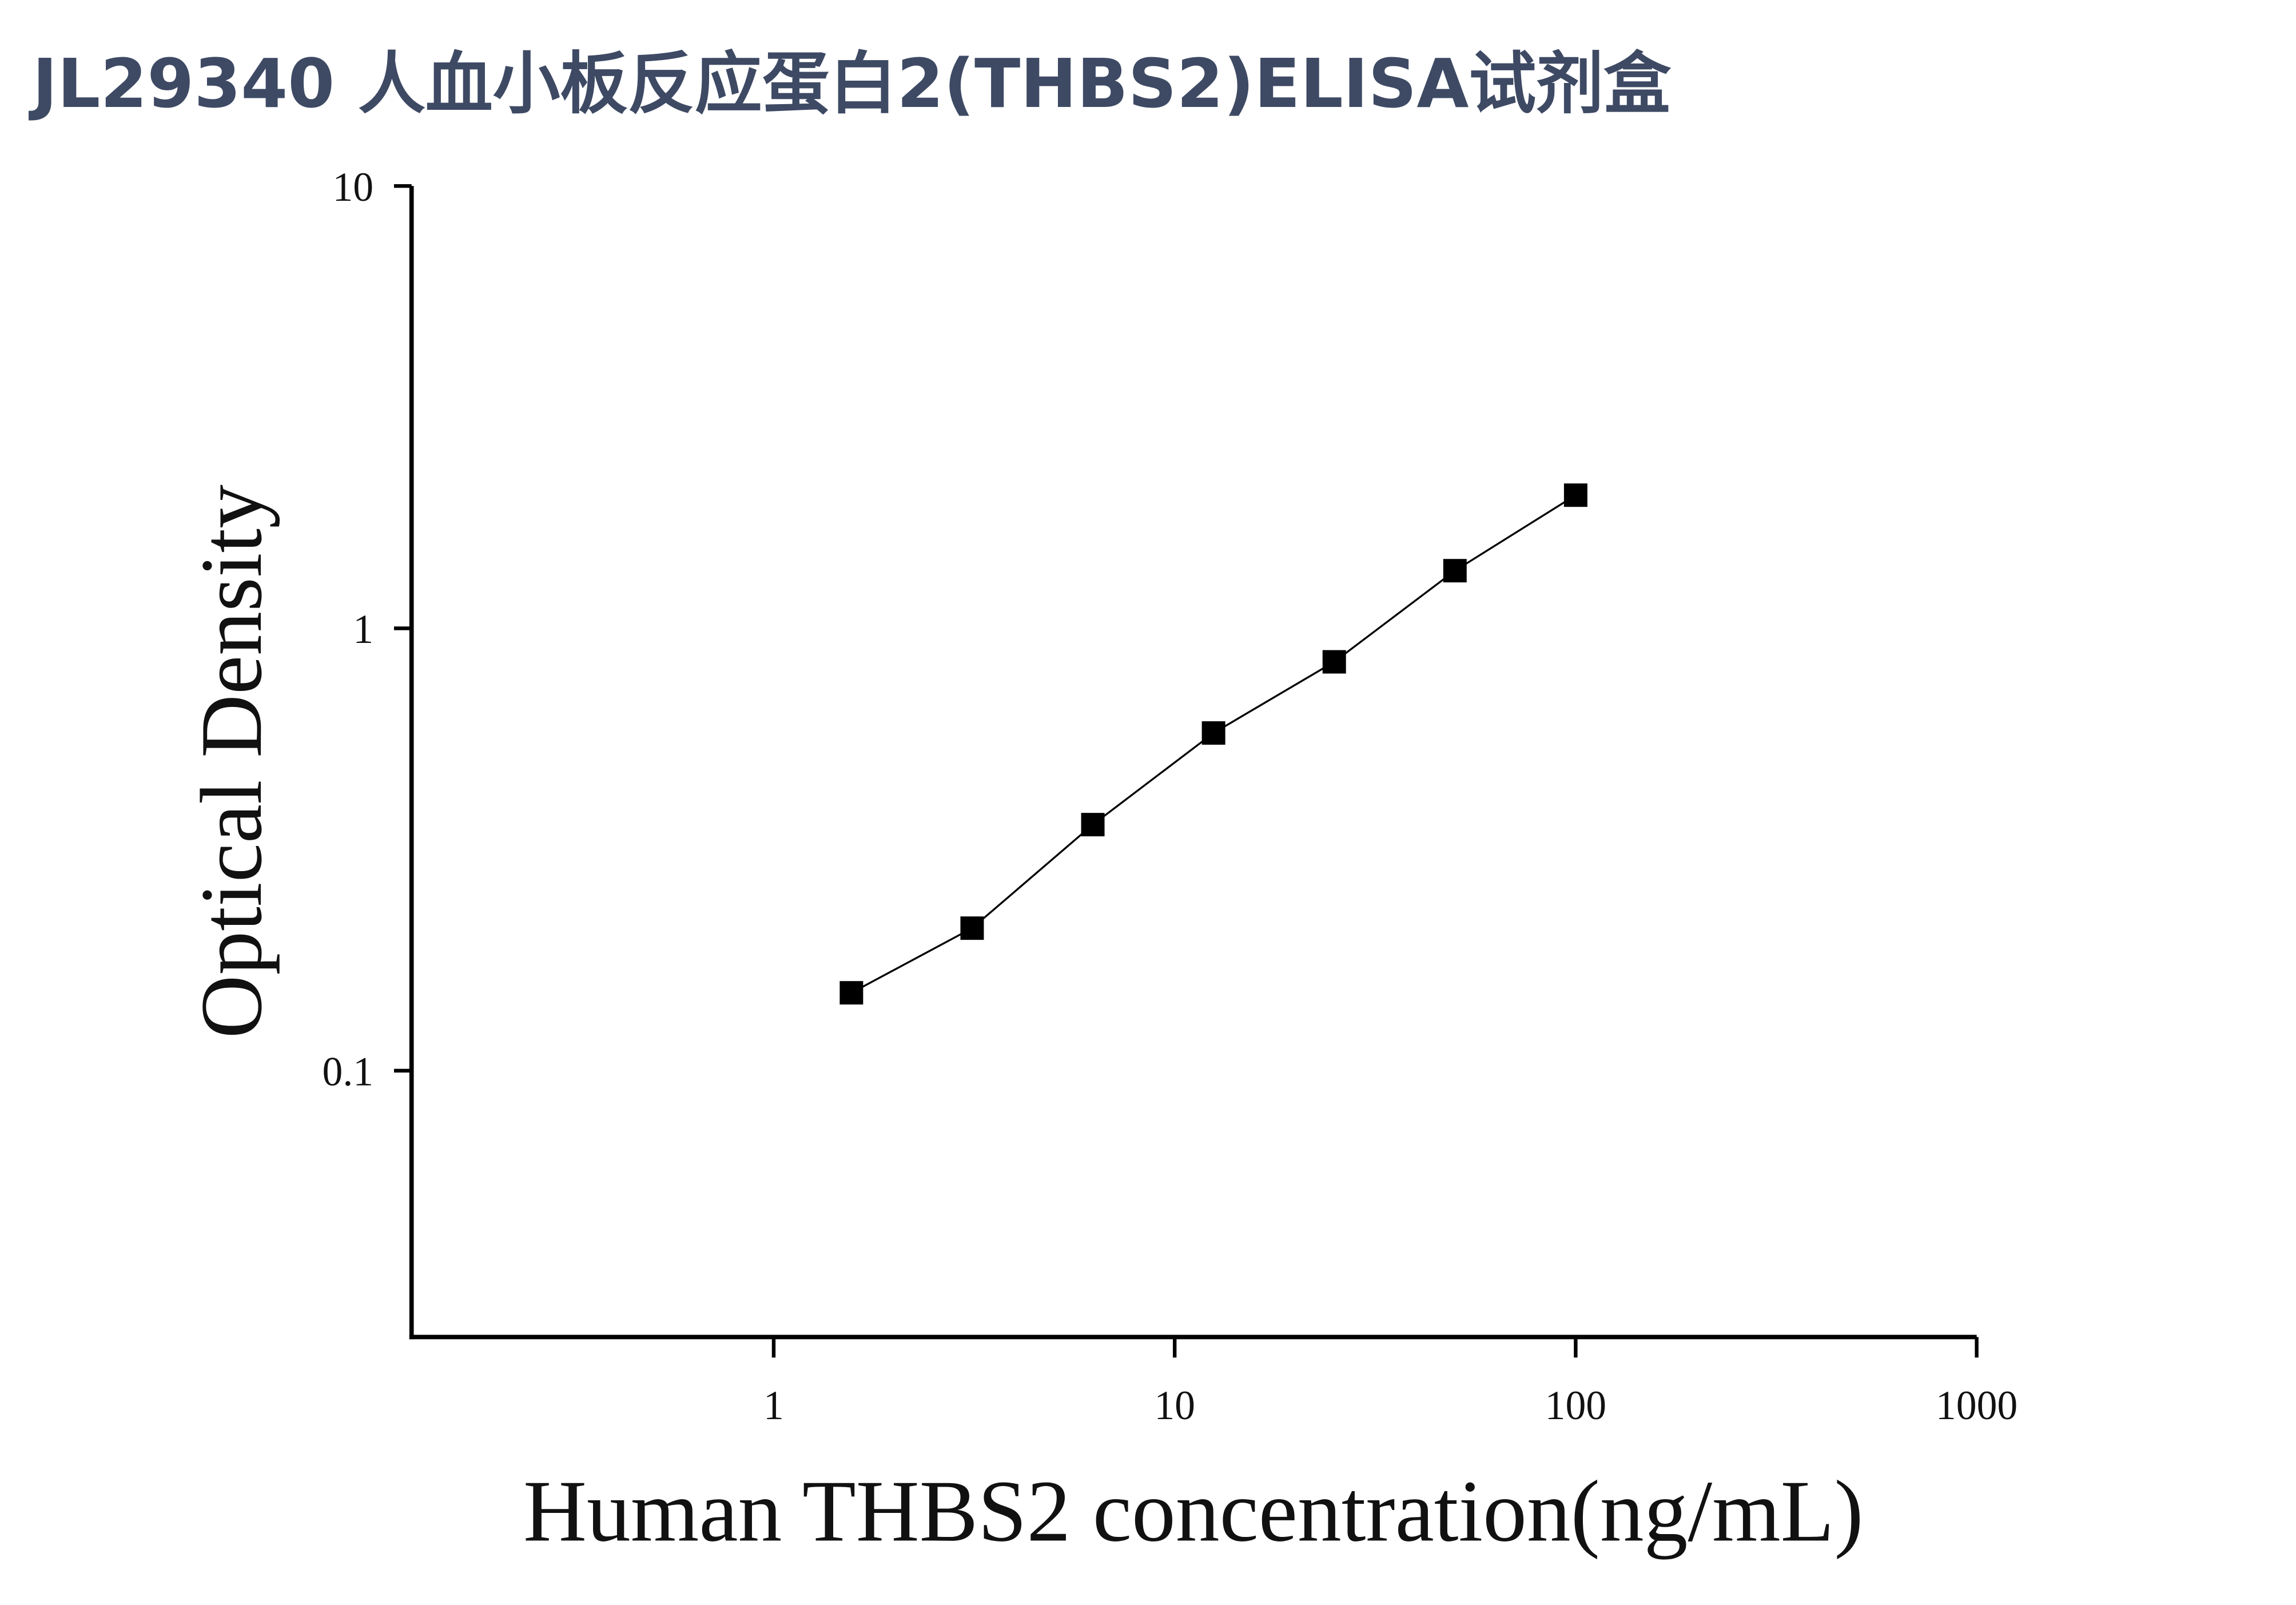 This screenshot has width=2296, height=1605. I want to click on x-tick-label: 1, so click(774, 1405).